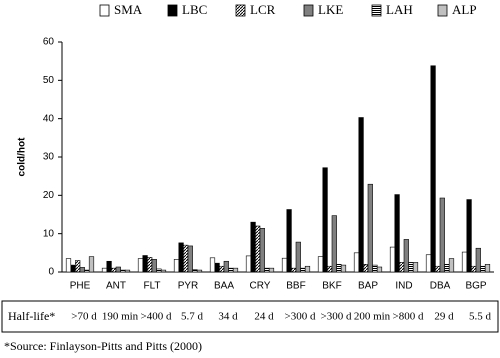 This screenshot has width=500, height=358. Describe the element at coordinates (444, 317) in the screenshot. I see `half-life-value: 29 d` at that location.